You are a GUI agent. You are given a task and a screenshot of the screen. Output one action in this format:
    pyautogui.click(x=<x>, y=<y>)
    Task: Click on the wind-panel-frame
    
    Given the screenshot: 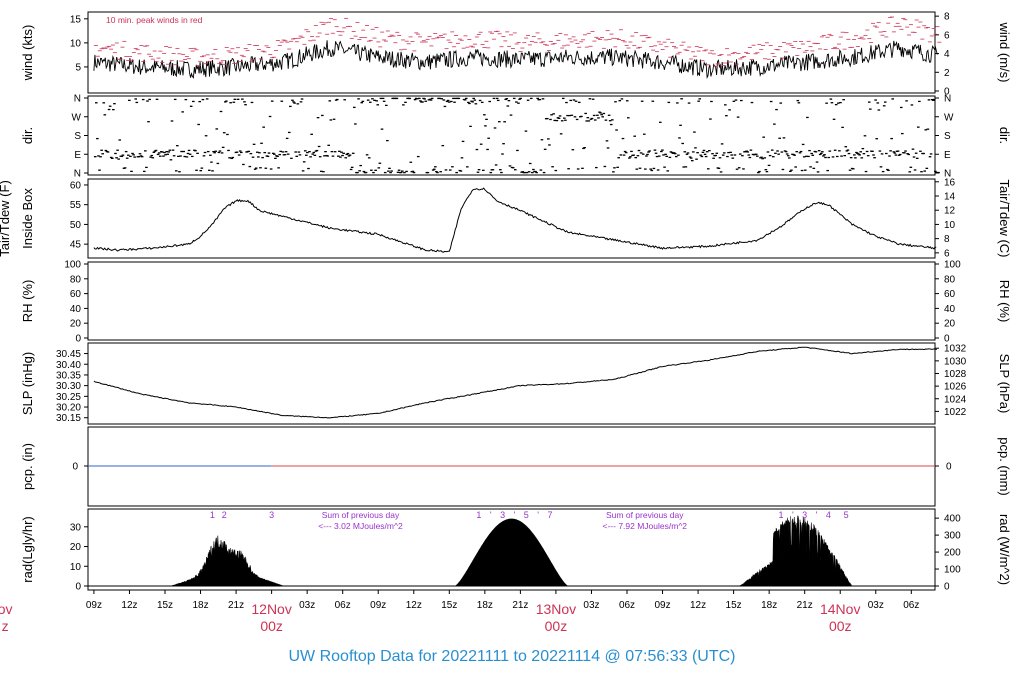 What is the action you would take?
    pyautogui.click(x=511, y=52)
    